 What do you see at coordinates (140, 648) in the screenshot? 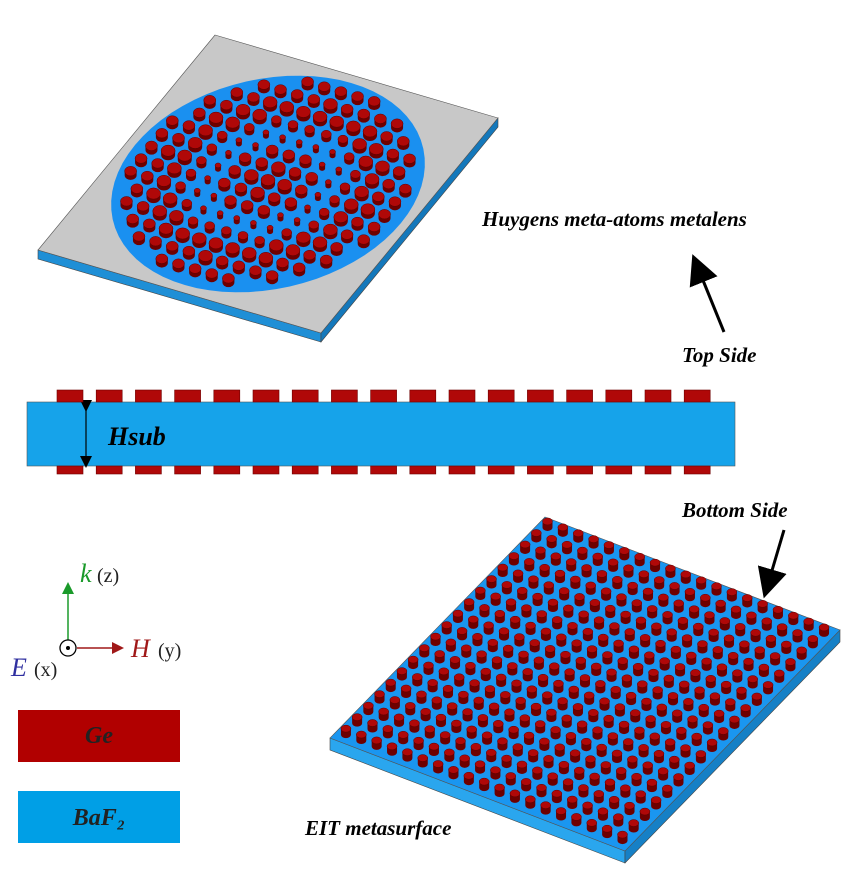
I see `h-label: H` at bounding box center [140, 648].